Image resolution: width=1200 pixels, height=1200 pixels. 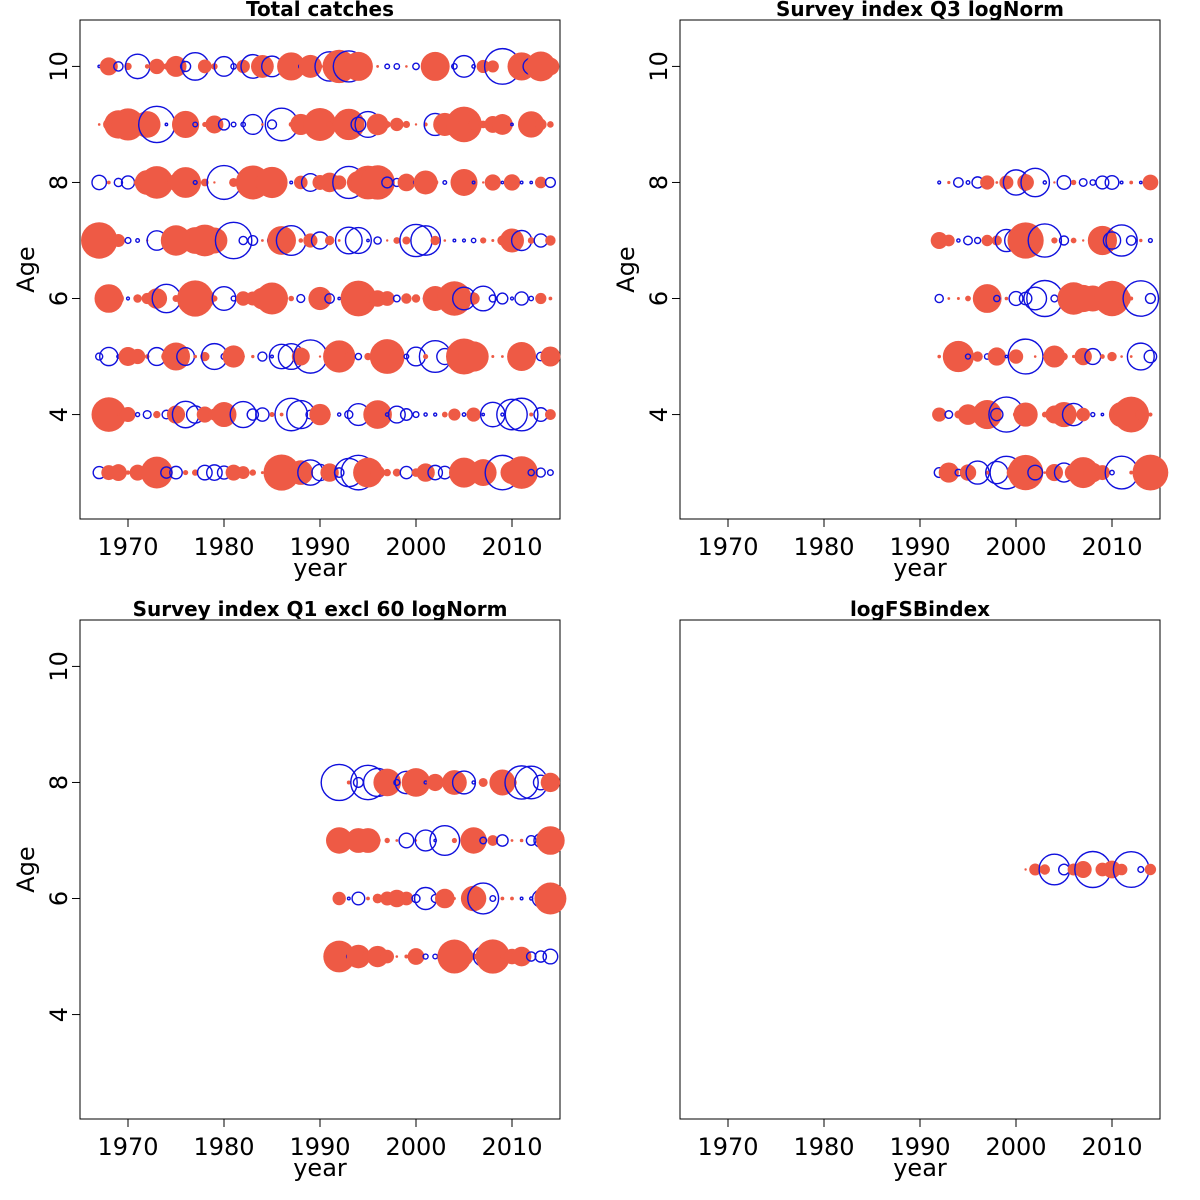 What do you see at coordinates (415, 1147) in the screenshot?
I see `x-tick-label: 2000` at bounding box center [415, 1147].